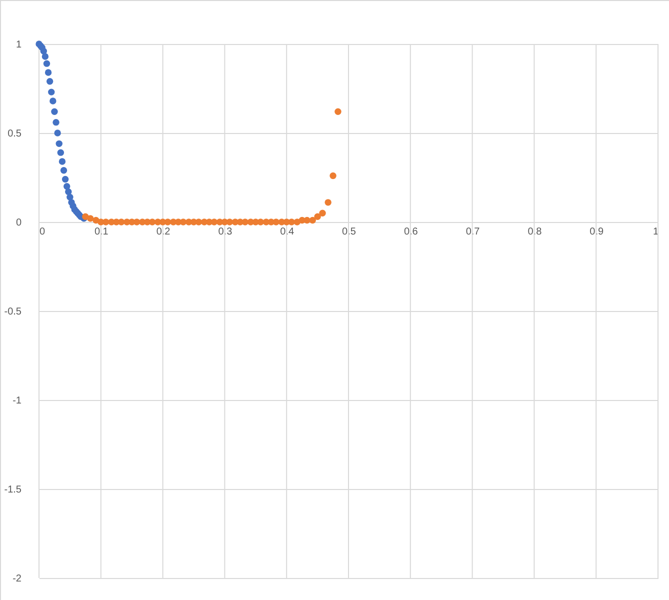 The width and height of the screenshot is (669, 600). I want to click on x-tick-label: 0.9, so click(597, 232).